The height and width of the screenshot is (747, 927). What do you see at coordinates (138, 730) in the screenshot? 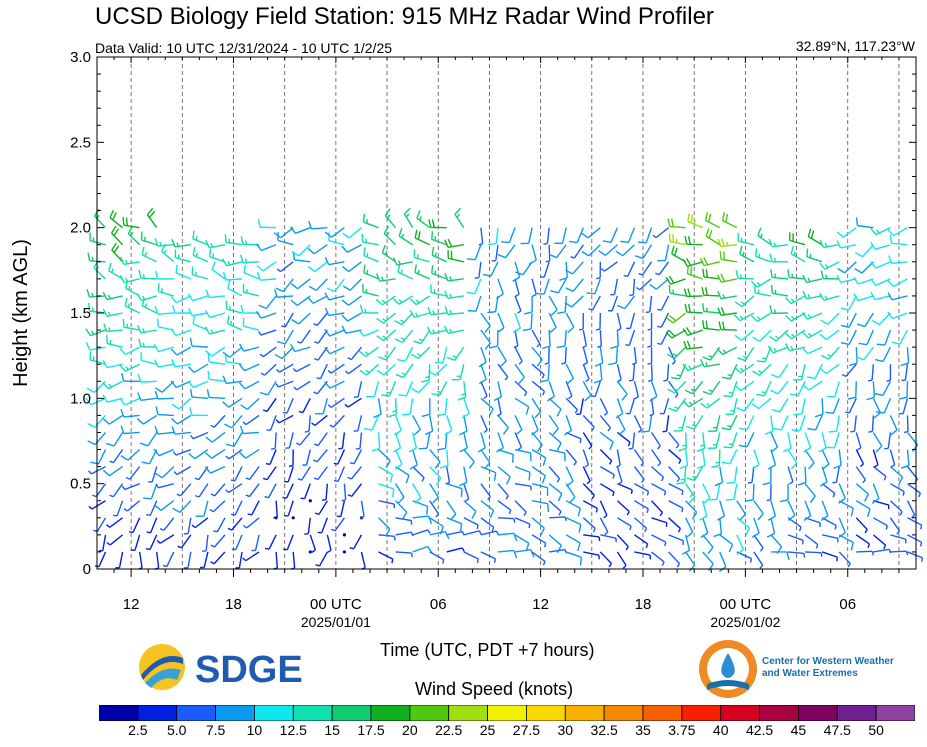
I see `colorbar-label: 2.5` at bounding box center [138, 730].